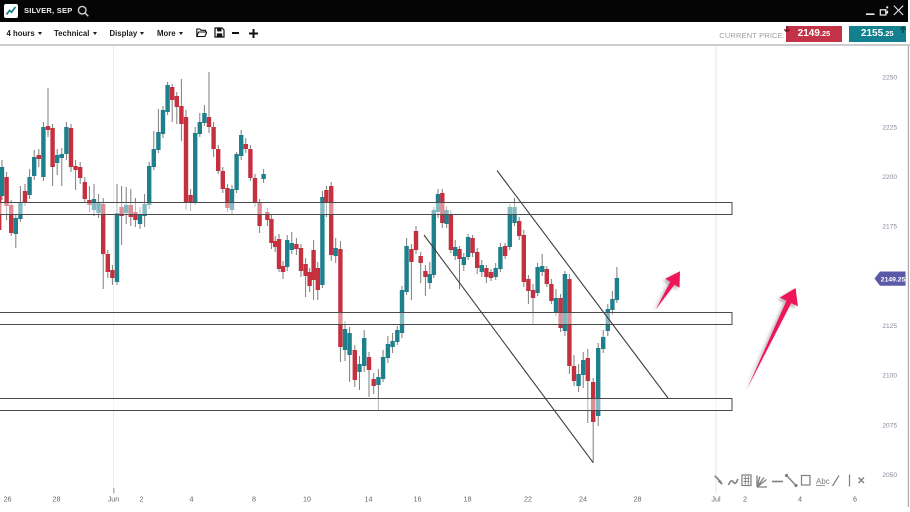 The image size is (910, 512). Describe the element at coordinates (528, 499) in the screenshot. I see `svg-text: 22` at that location.